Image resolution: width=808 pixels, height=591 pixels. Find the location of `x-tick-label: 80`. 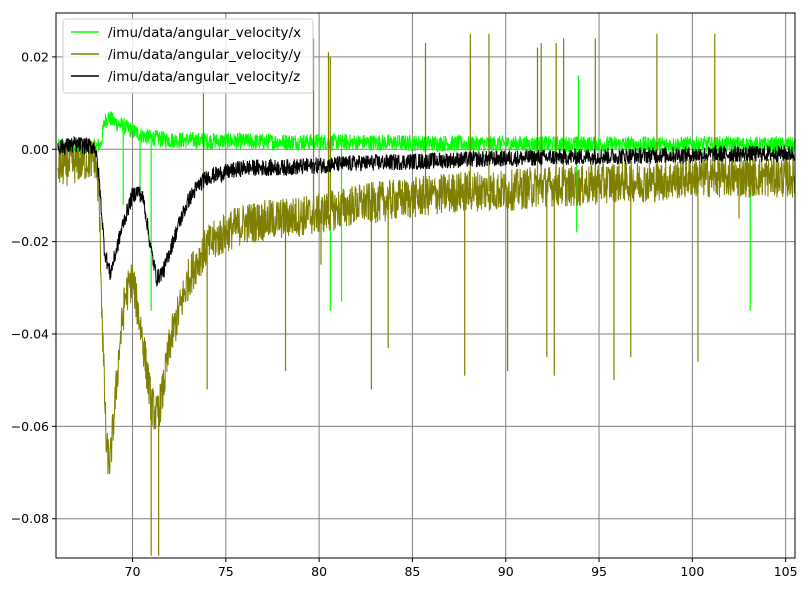

x-tick-label: 80 is located at coordinates (319, 571).